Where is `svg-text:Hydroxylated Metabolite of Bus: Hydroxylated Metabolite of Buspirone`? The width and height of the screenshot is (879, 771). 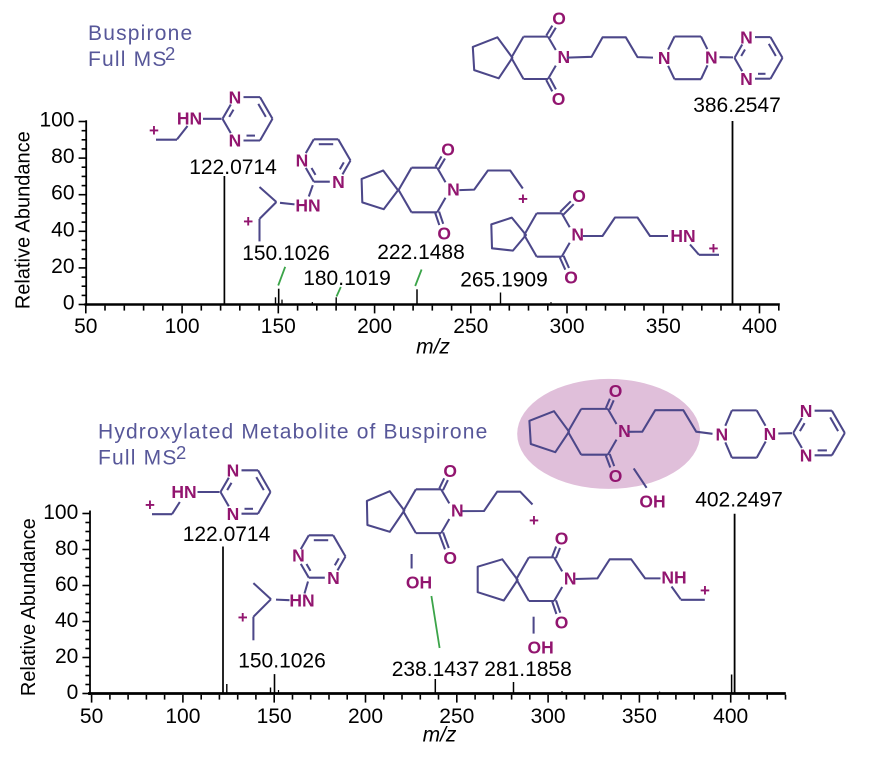 svg-text:Hydroxylated Metabolite of Bus: Hydroxylated Metabolite of Buspirone is located at coordinates (293, 432).